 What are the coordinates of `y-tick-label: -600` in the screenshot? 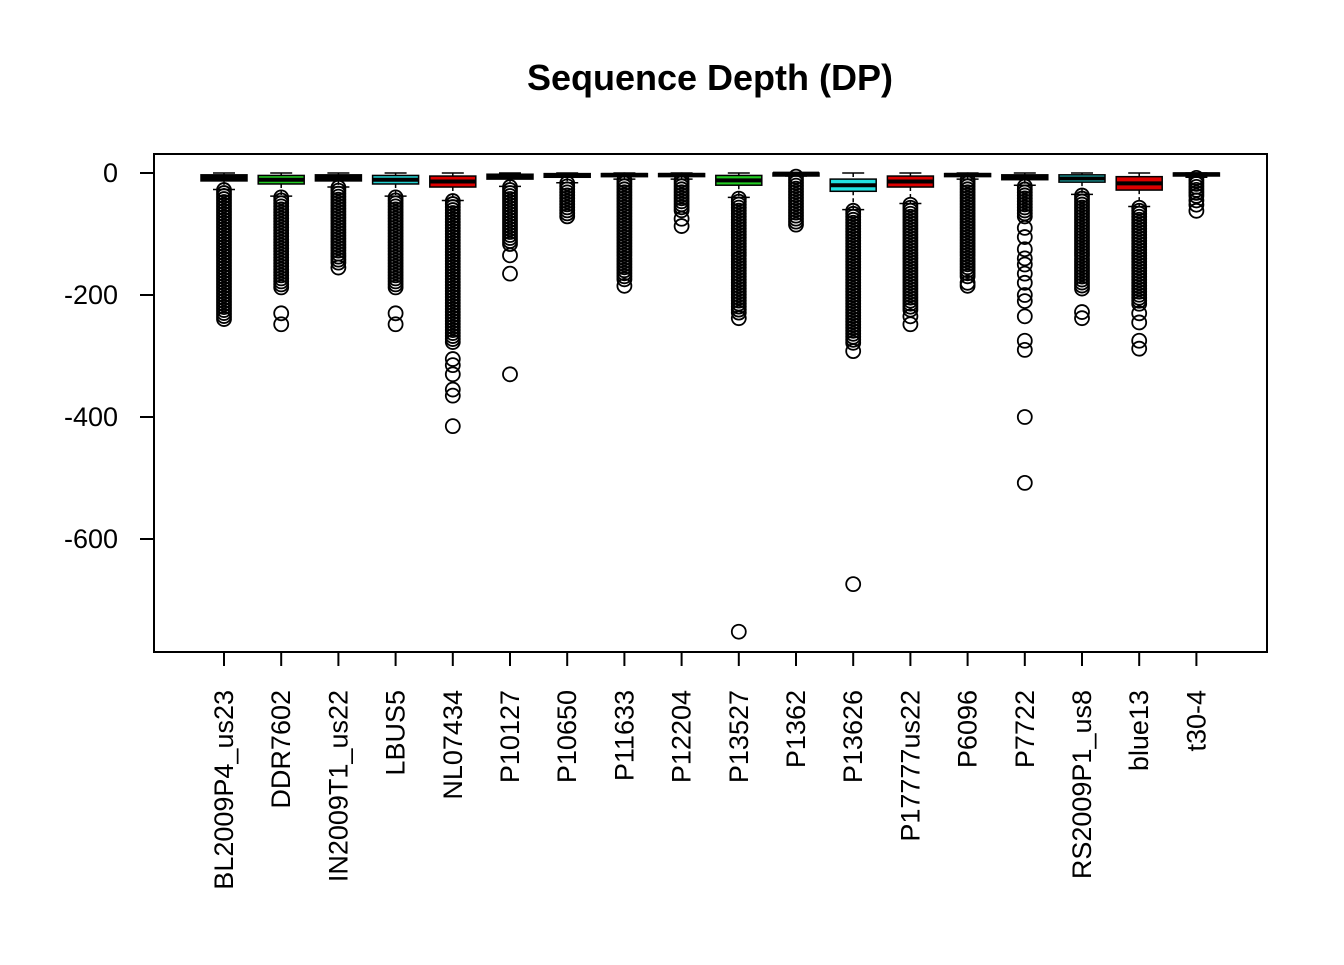 It's located at (91, 539).